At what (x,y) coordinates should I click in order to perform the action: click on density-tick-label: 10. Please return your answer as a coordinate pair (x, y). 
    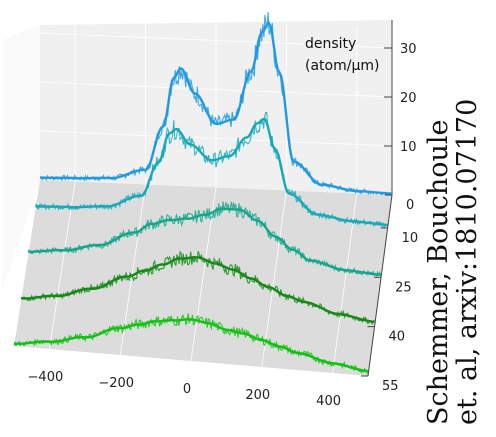
    Looking at the image, I should click on (408, 147).